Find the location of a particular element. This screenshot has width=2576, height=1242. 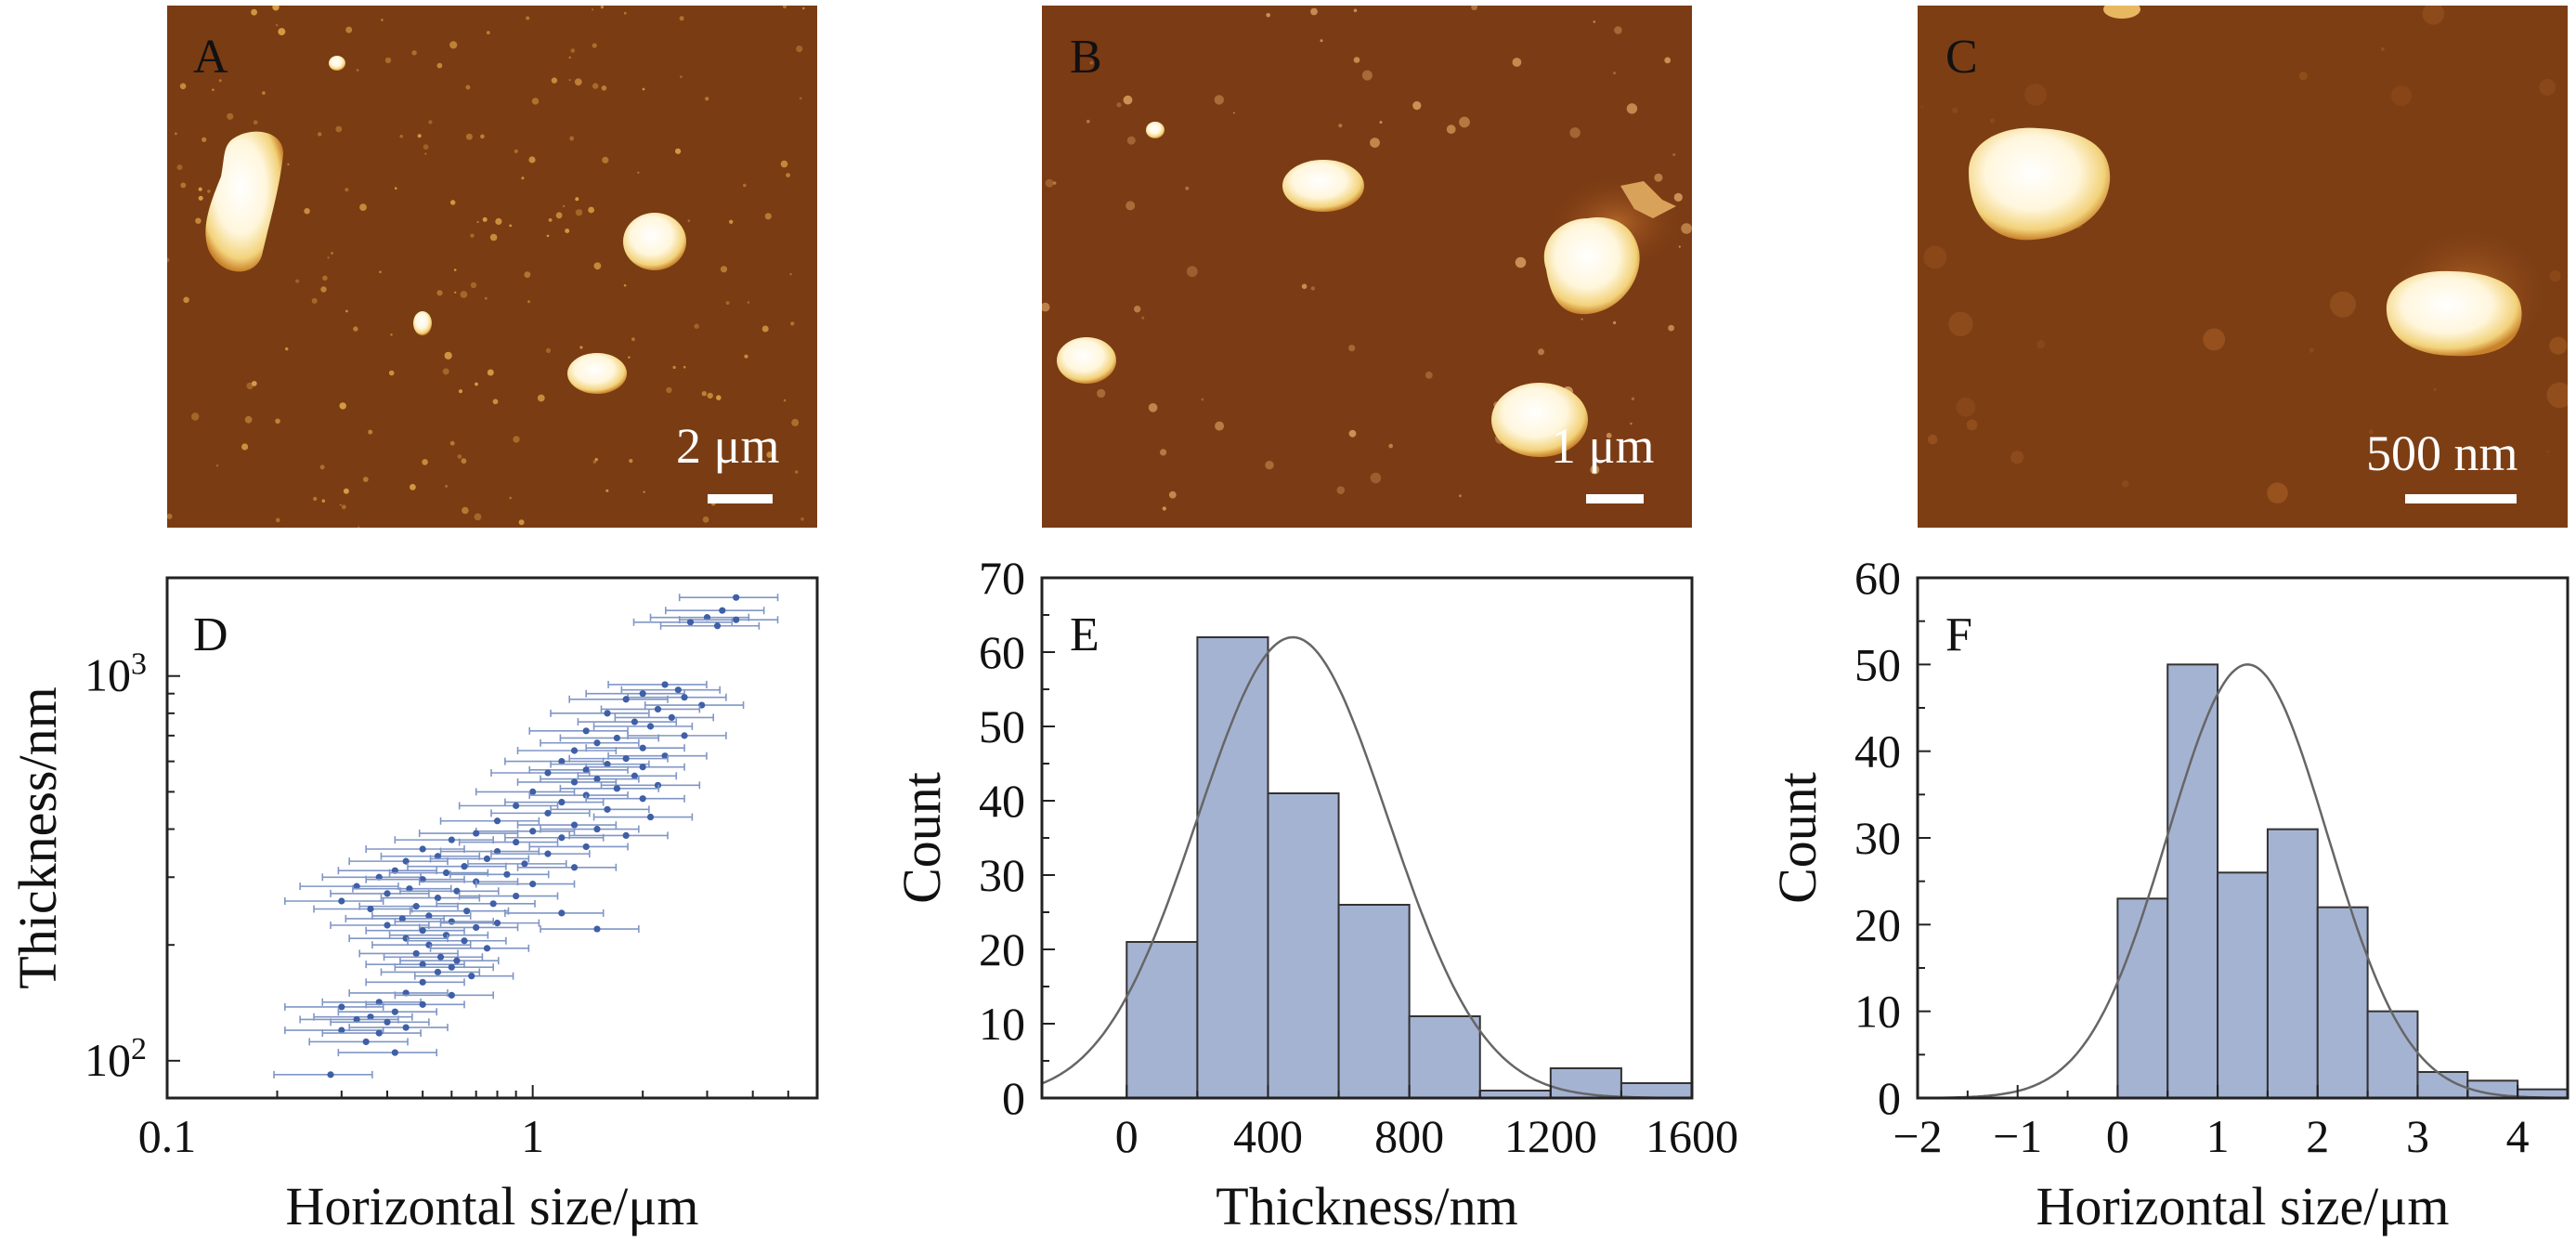

y-tick-label: 0 is located at coordinates (1889, 1098).